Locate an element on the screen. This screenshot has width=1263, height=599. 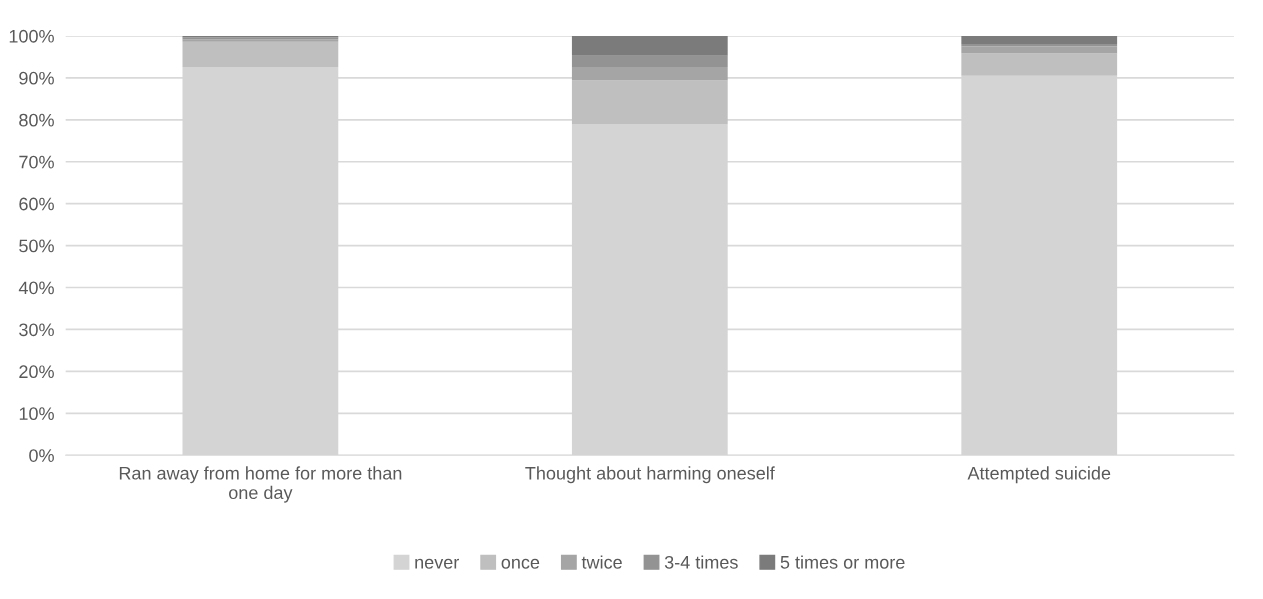
legend-label: never is located at coordinates (437, 563).